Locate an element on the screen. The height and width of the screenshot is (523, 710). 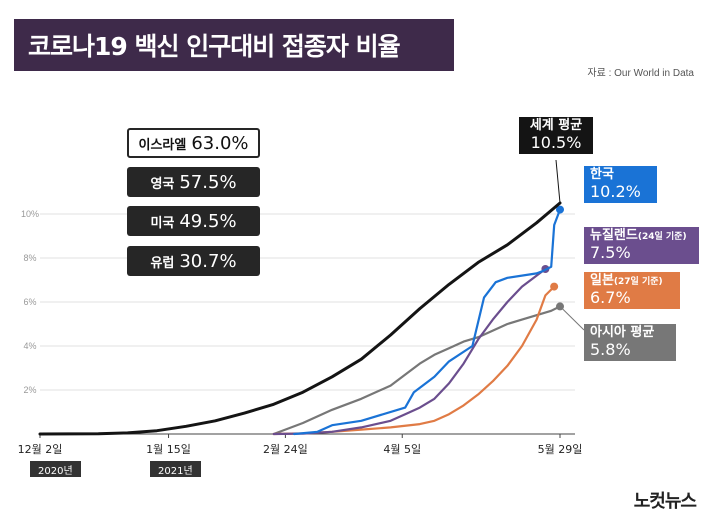
stat-box-europe: 유럽 30.7% is located at coordinates (193, 261).